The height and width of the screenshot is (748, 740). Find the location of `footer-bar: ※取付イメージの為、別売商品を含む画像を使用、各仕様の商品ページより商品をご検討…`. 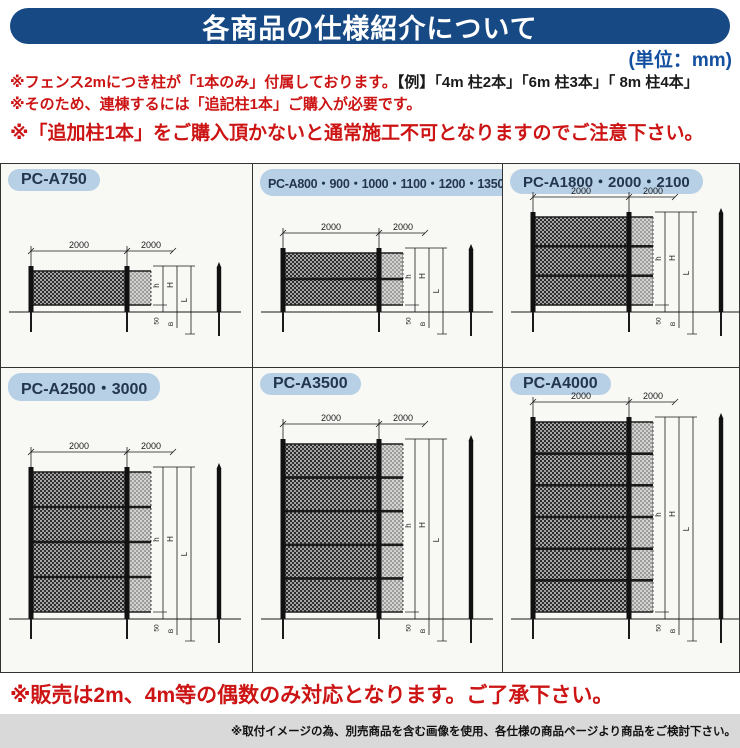

footer-bar: ※取付イメージの為、別売商品を含む画像を使用、各仕様の商品ページより商品をご検討… is located at coordinates (370, 731).